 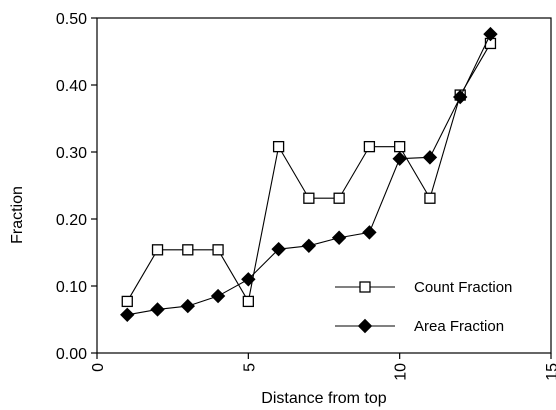 I want to click on x-tick-label: 0, so click(x=98, y=367).